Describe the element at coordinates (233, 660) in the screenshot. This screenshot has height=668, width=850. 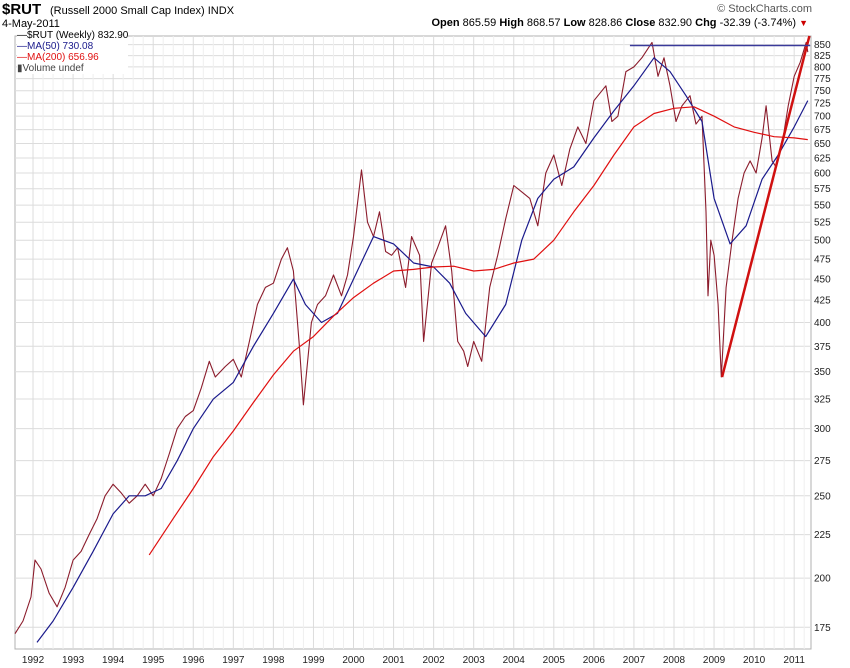
I see `x-tick-label: 1997` at that location.